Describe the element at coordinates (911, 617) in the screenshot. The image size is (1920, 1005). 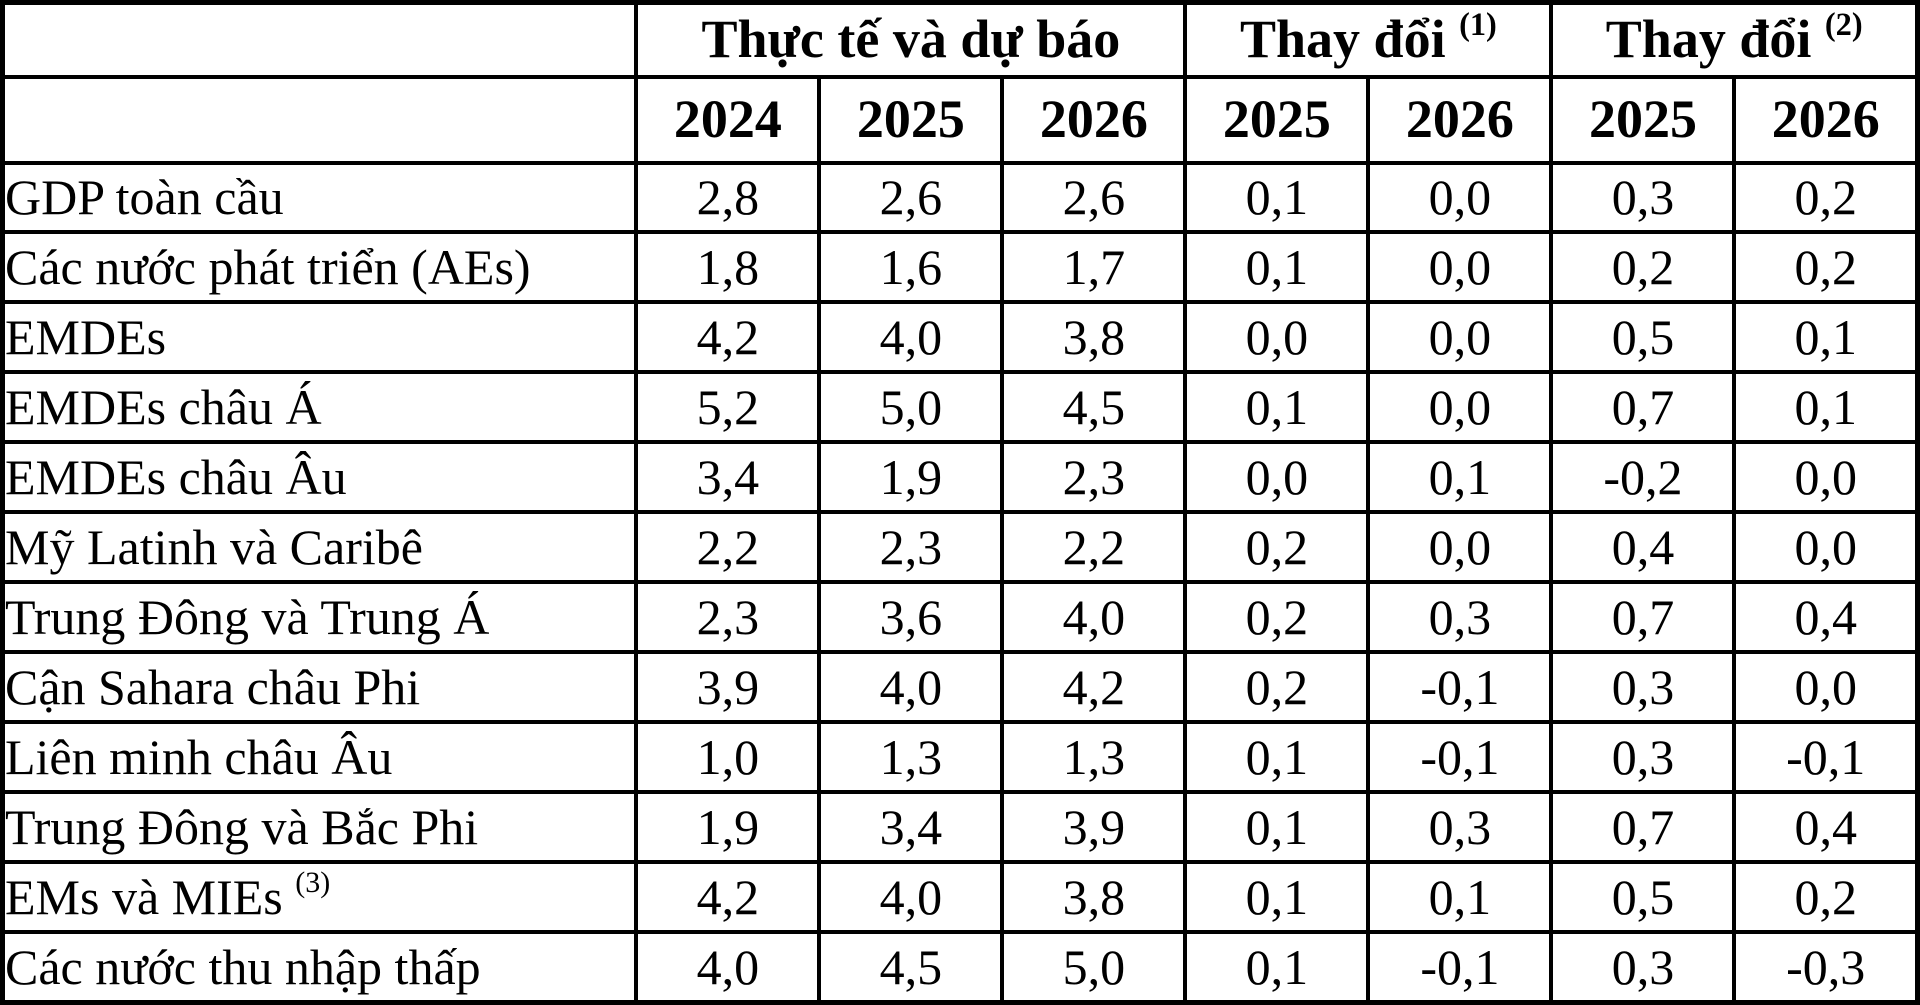
I see `value-cell: 3,6` at that location.